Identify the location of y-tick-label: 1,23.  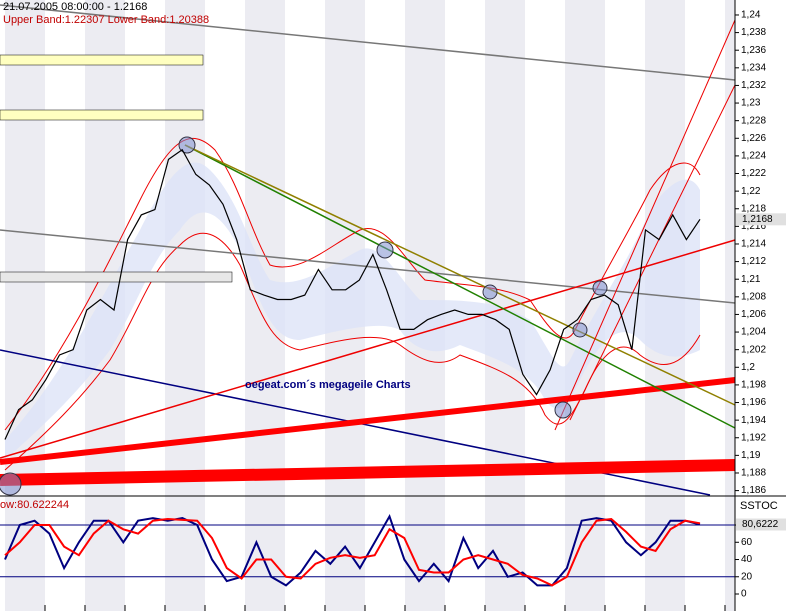
(751, 103).